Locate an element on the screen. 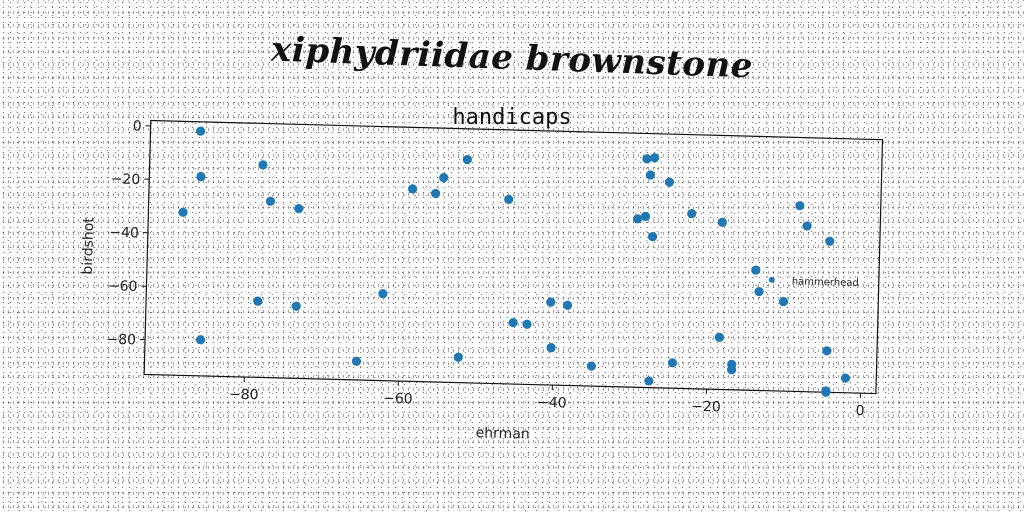 The image size is (1024, 512). y-tick-label: 0 is located at coordinates (136, 126).